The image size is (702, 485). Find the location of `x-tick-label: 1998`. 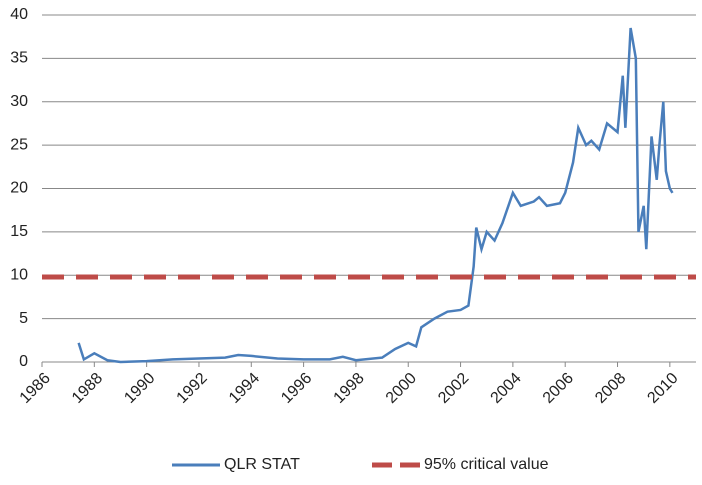

x-tick-label: 1998 is located at coordinates (349, 388).